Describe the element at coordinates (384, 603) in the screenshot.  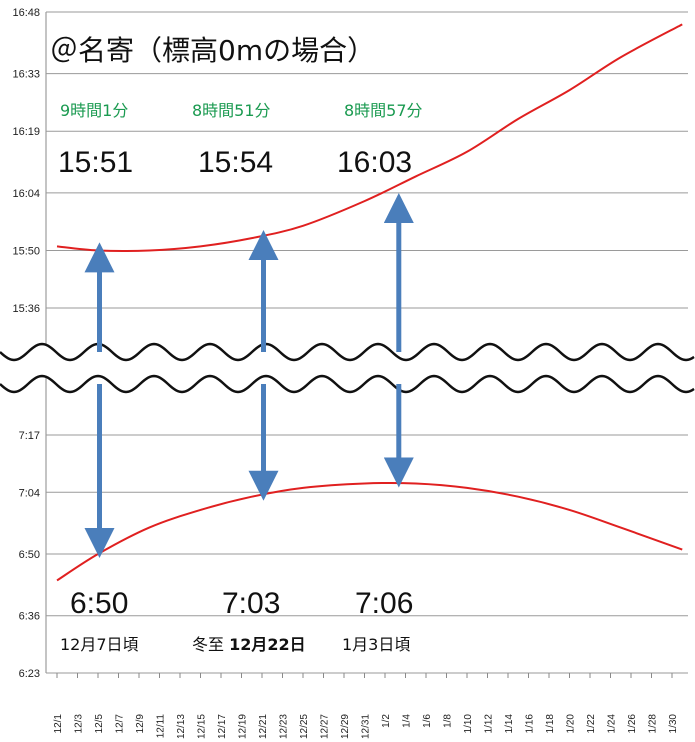
I see `sunrise-time-3: 7:06` at that location.